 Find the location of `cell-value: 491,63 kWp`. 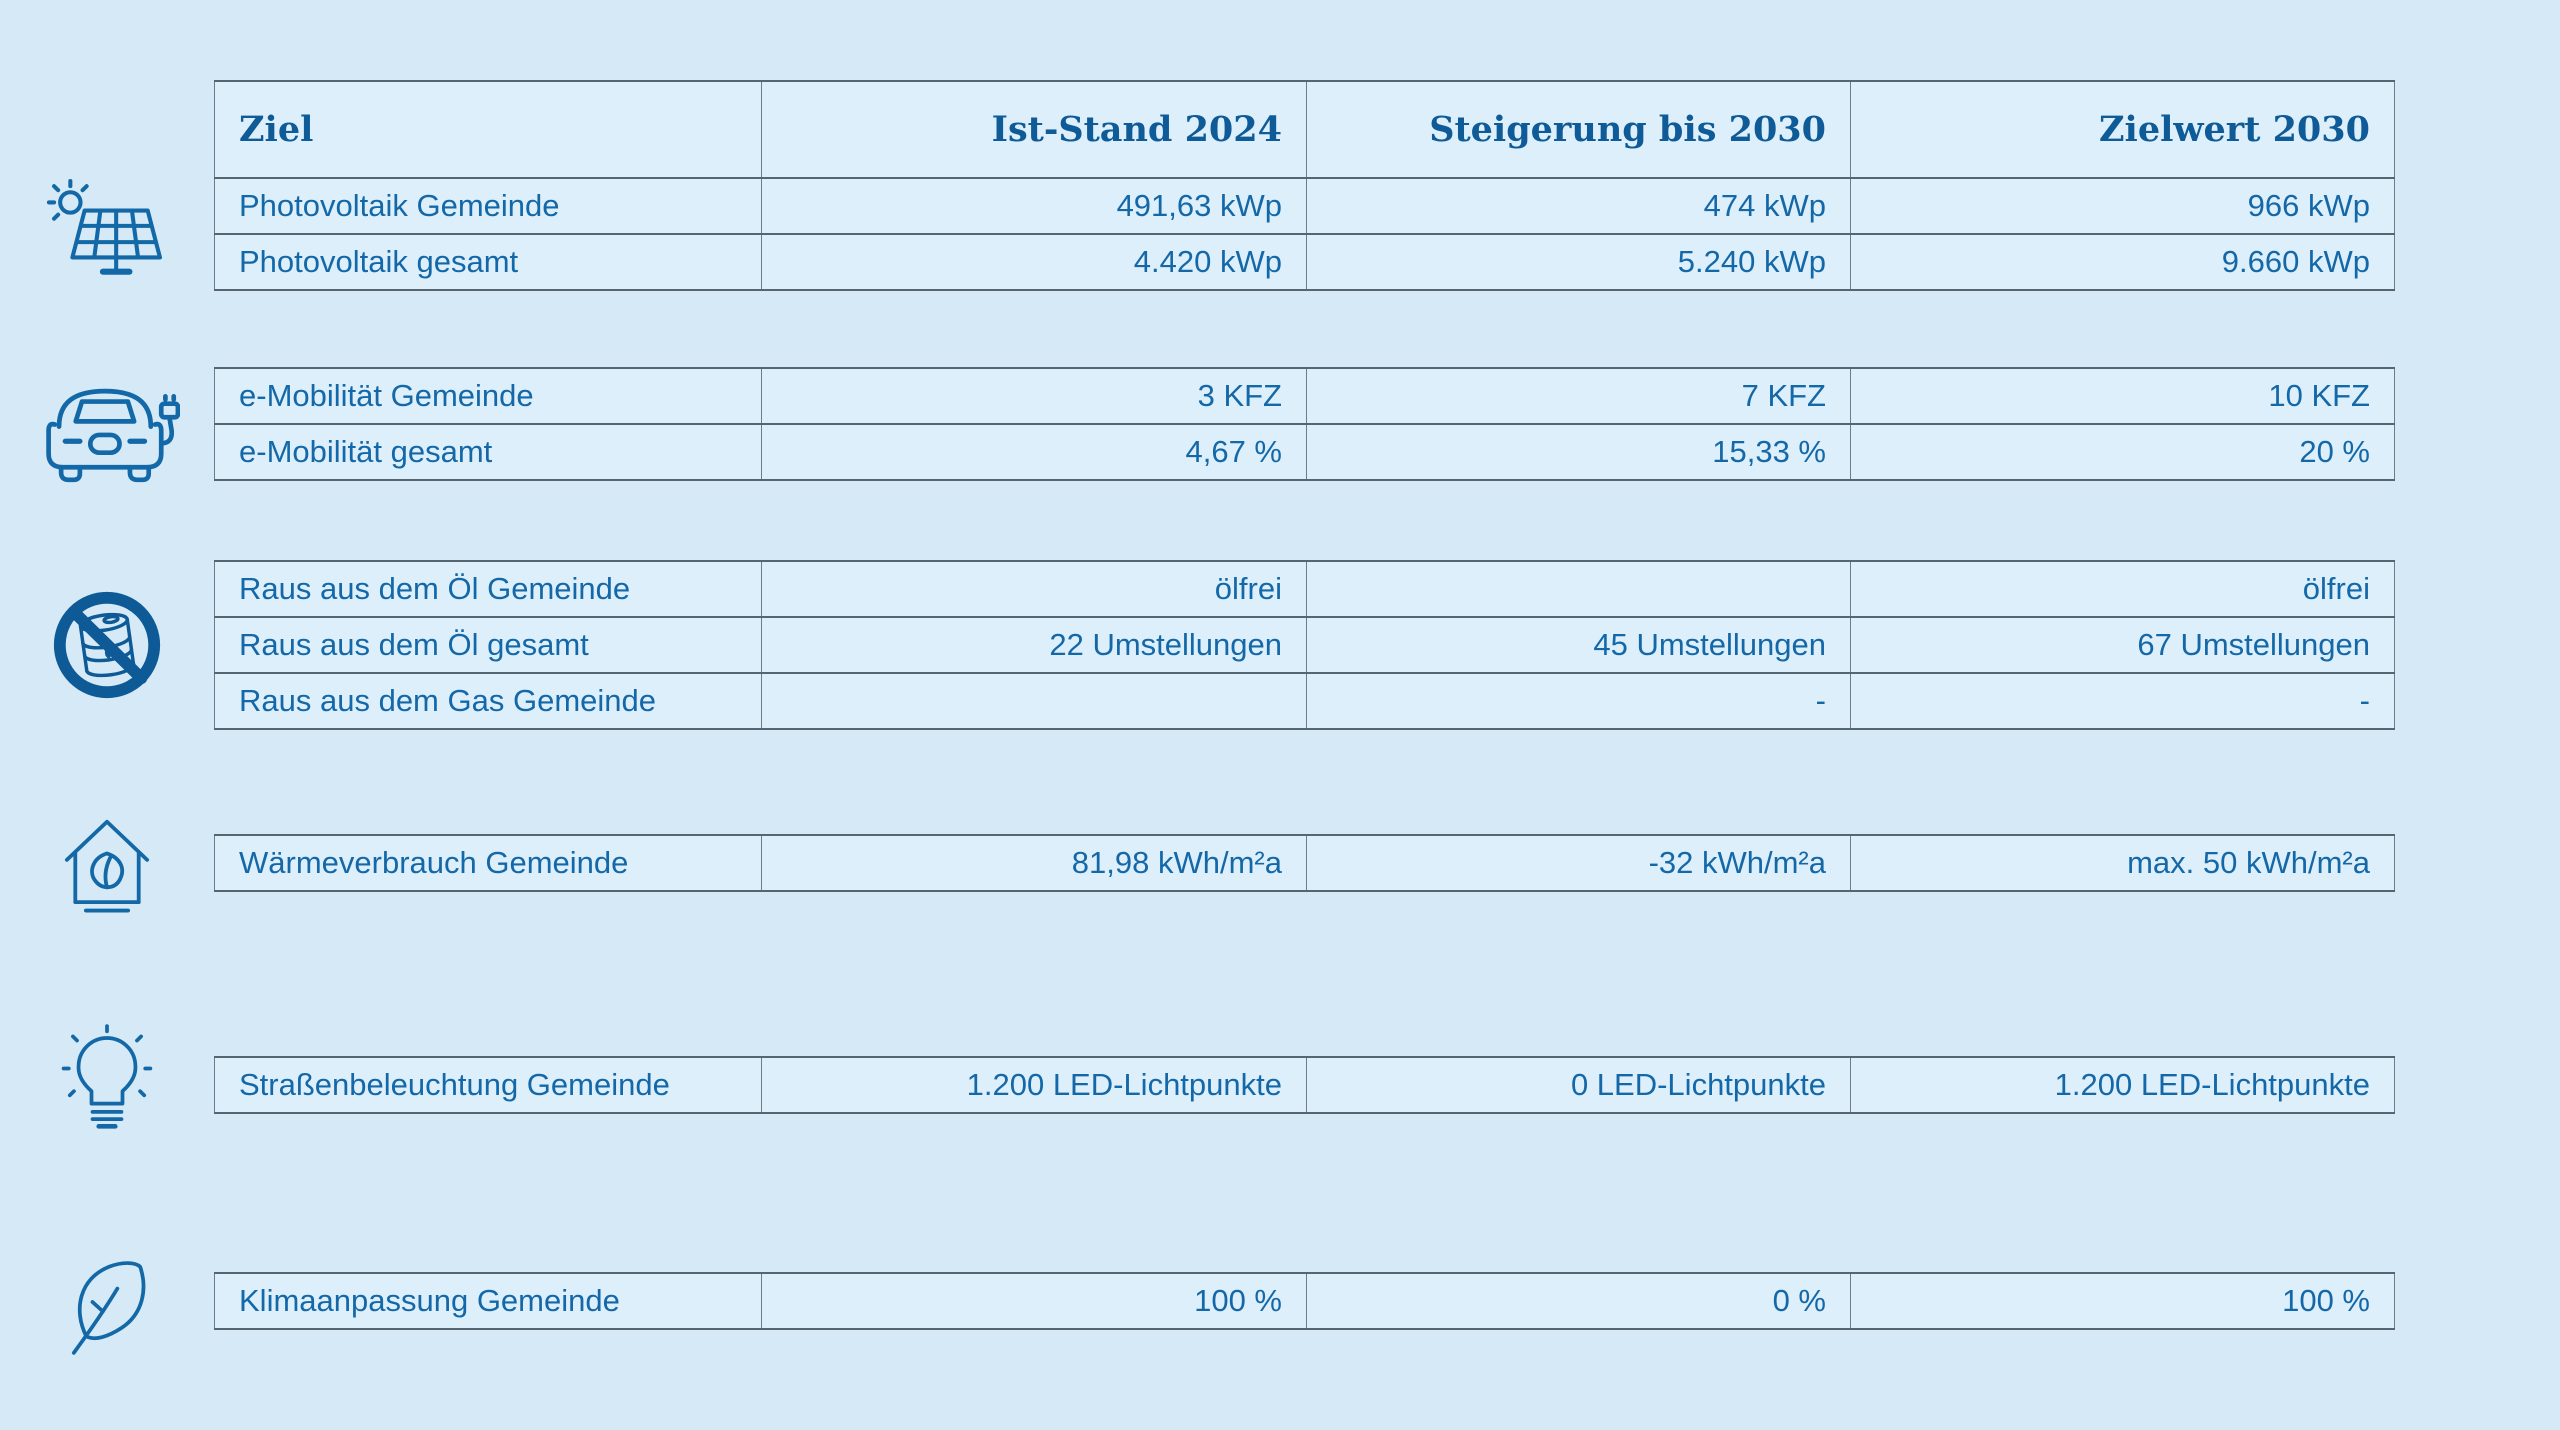

cell-value: 491,63 kWp is located at coordinates (1034, 206).